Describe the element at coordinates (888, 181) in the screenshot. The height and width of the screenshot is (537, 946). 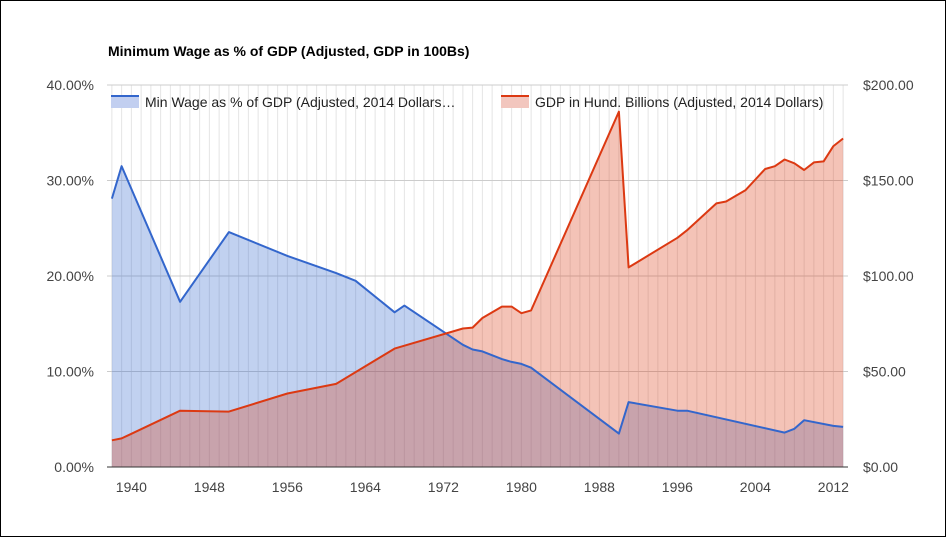
I see `y-right-tick-label: $150.00` at that location.